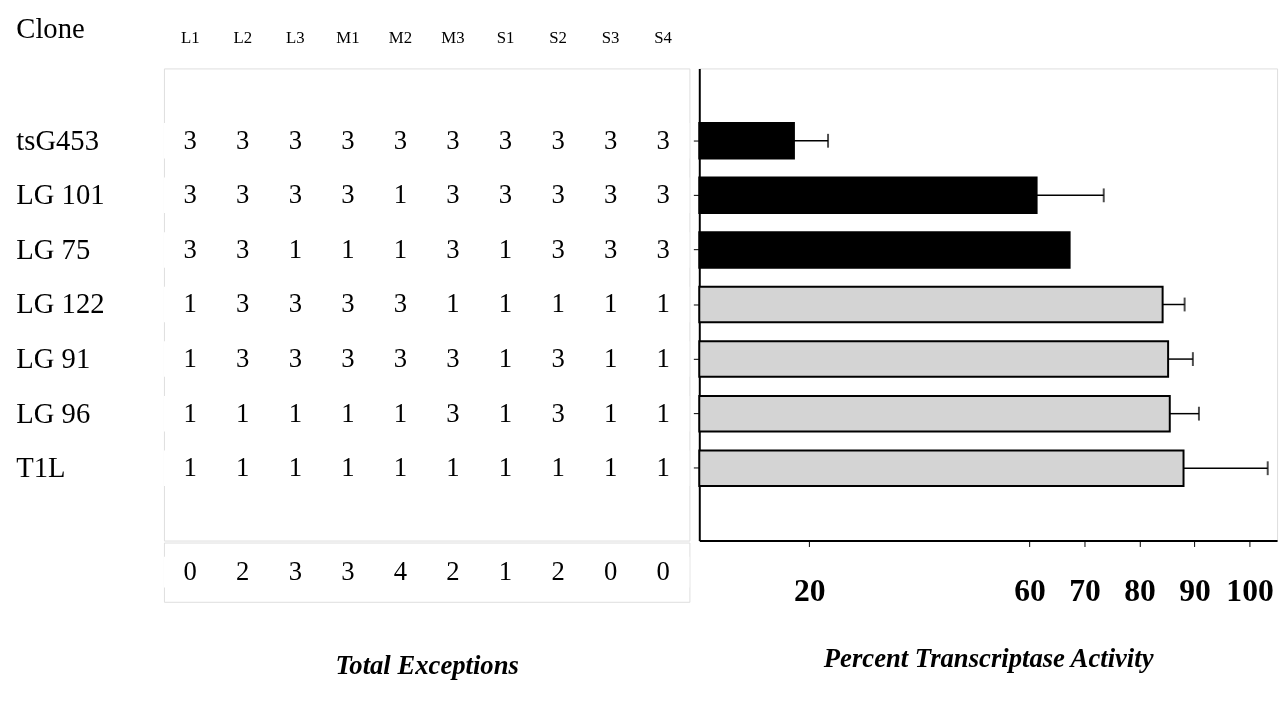 The height and width of the screenshot is (721, 1283). I want to click on y-tick-label: LG 91, so click(53, 357).